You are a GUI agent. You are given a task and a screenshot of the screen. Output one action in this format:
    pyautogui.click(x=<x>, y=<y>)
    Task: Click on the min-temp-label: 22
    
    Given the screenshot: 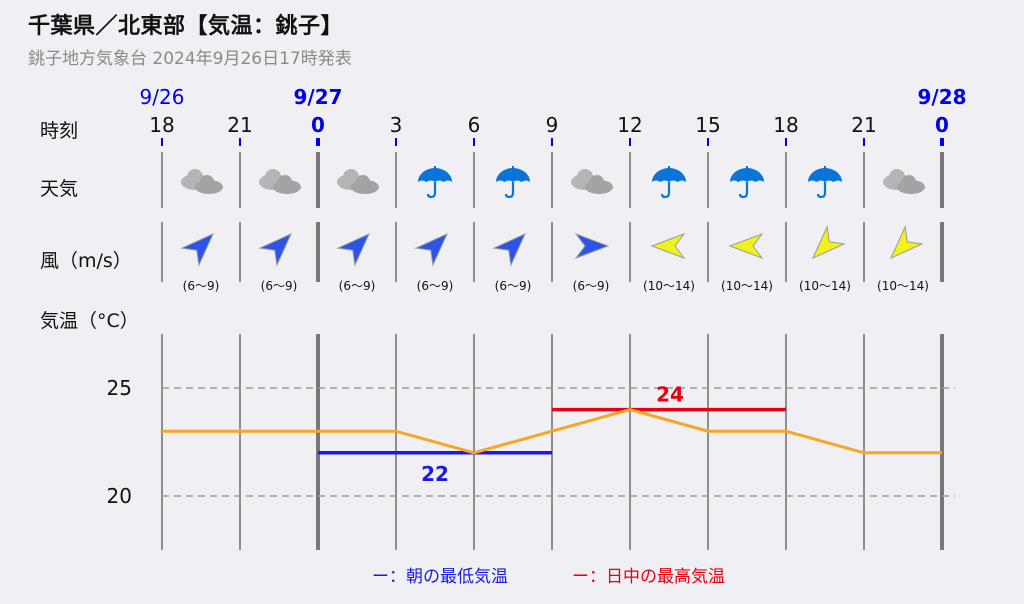 What is the action you would take?
    pyautogui.click(x=435, y=474)
    